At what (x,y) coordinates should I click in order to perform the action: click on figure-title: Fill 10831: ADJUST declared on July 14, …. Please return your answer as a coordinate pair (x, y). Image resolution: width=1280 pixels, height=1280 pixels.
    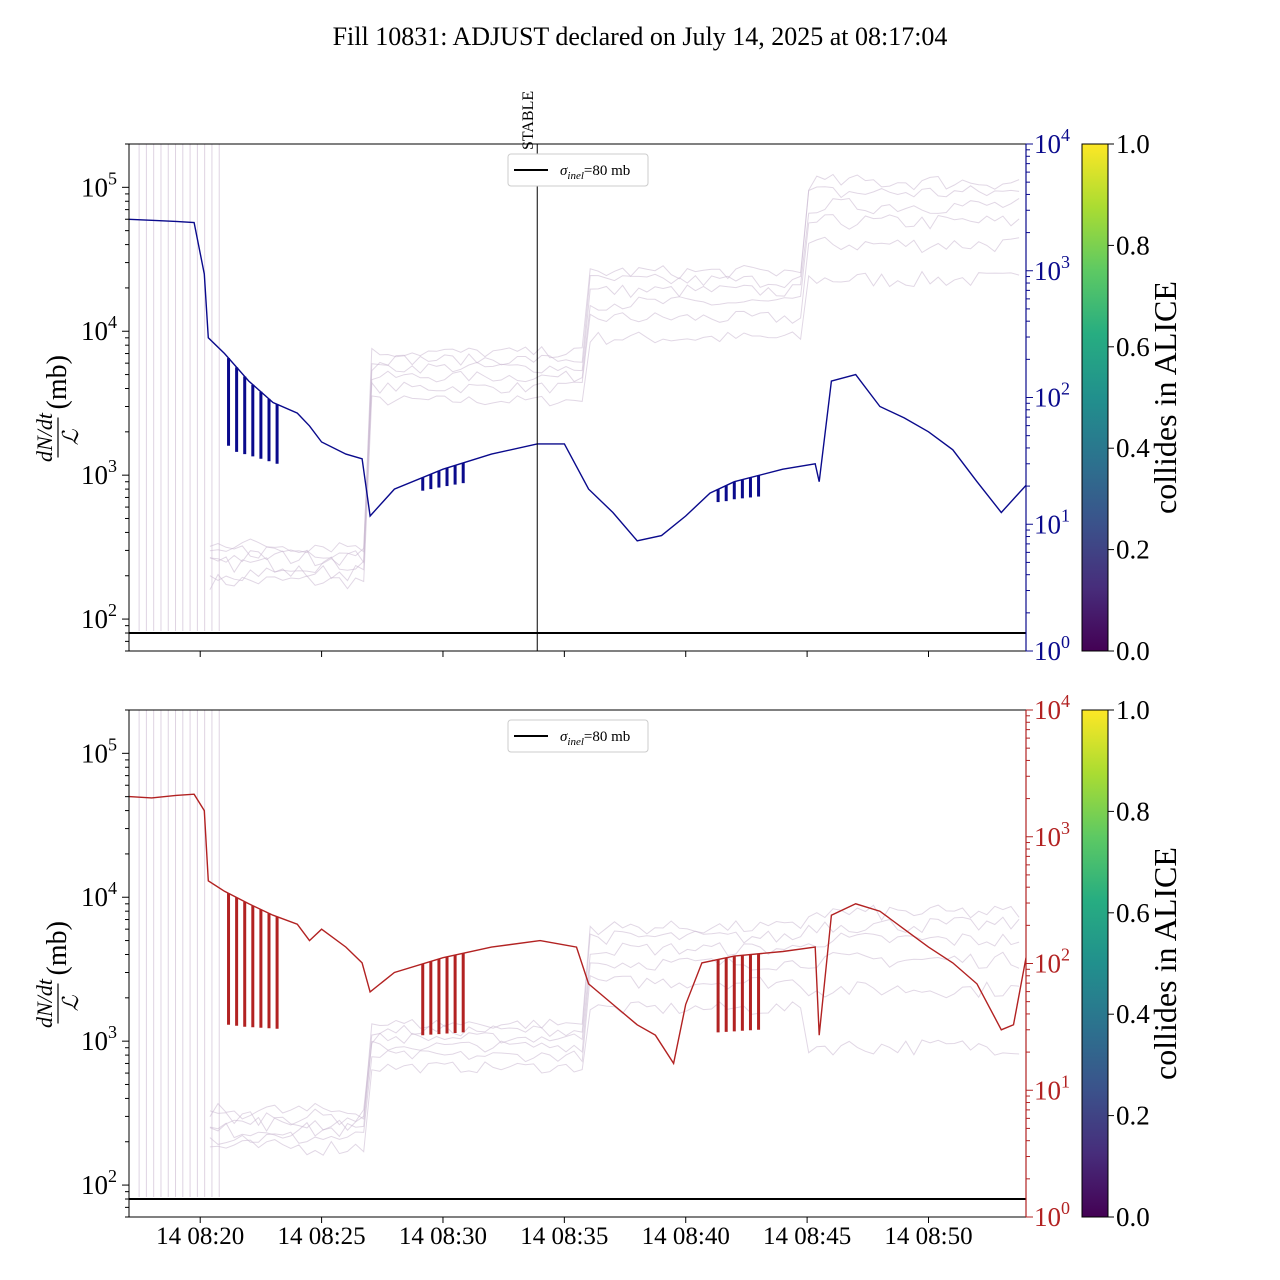
    Looking at the image, I should click on (640, 36).